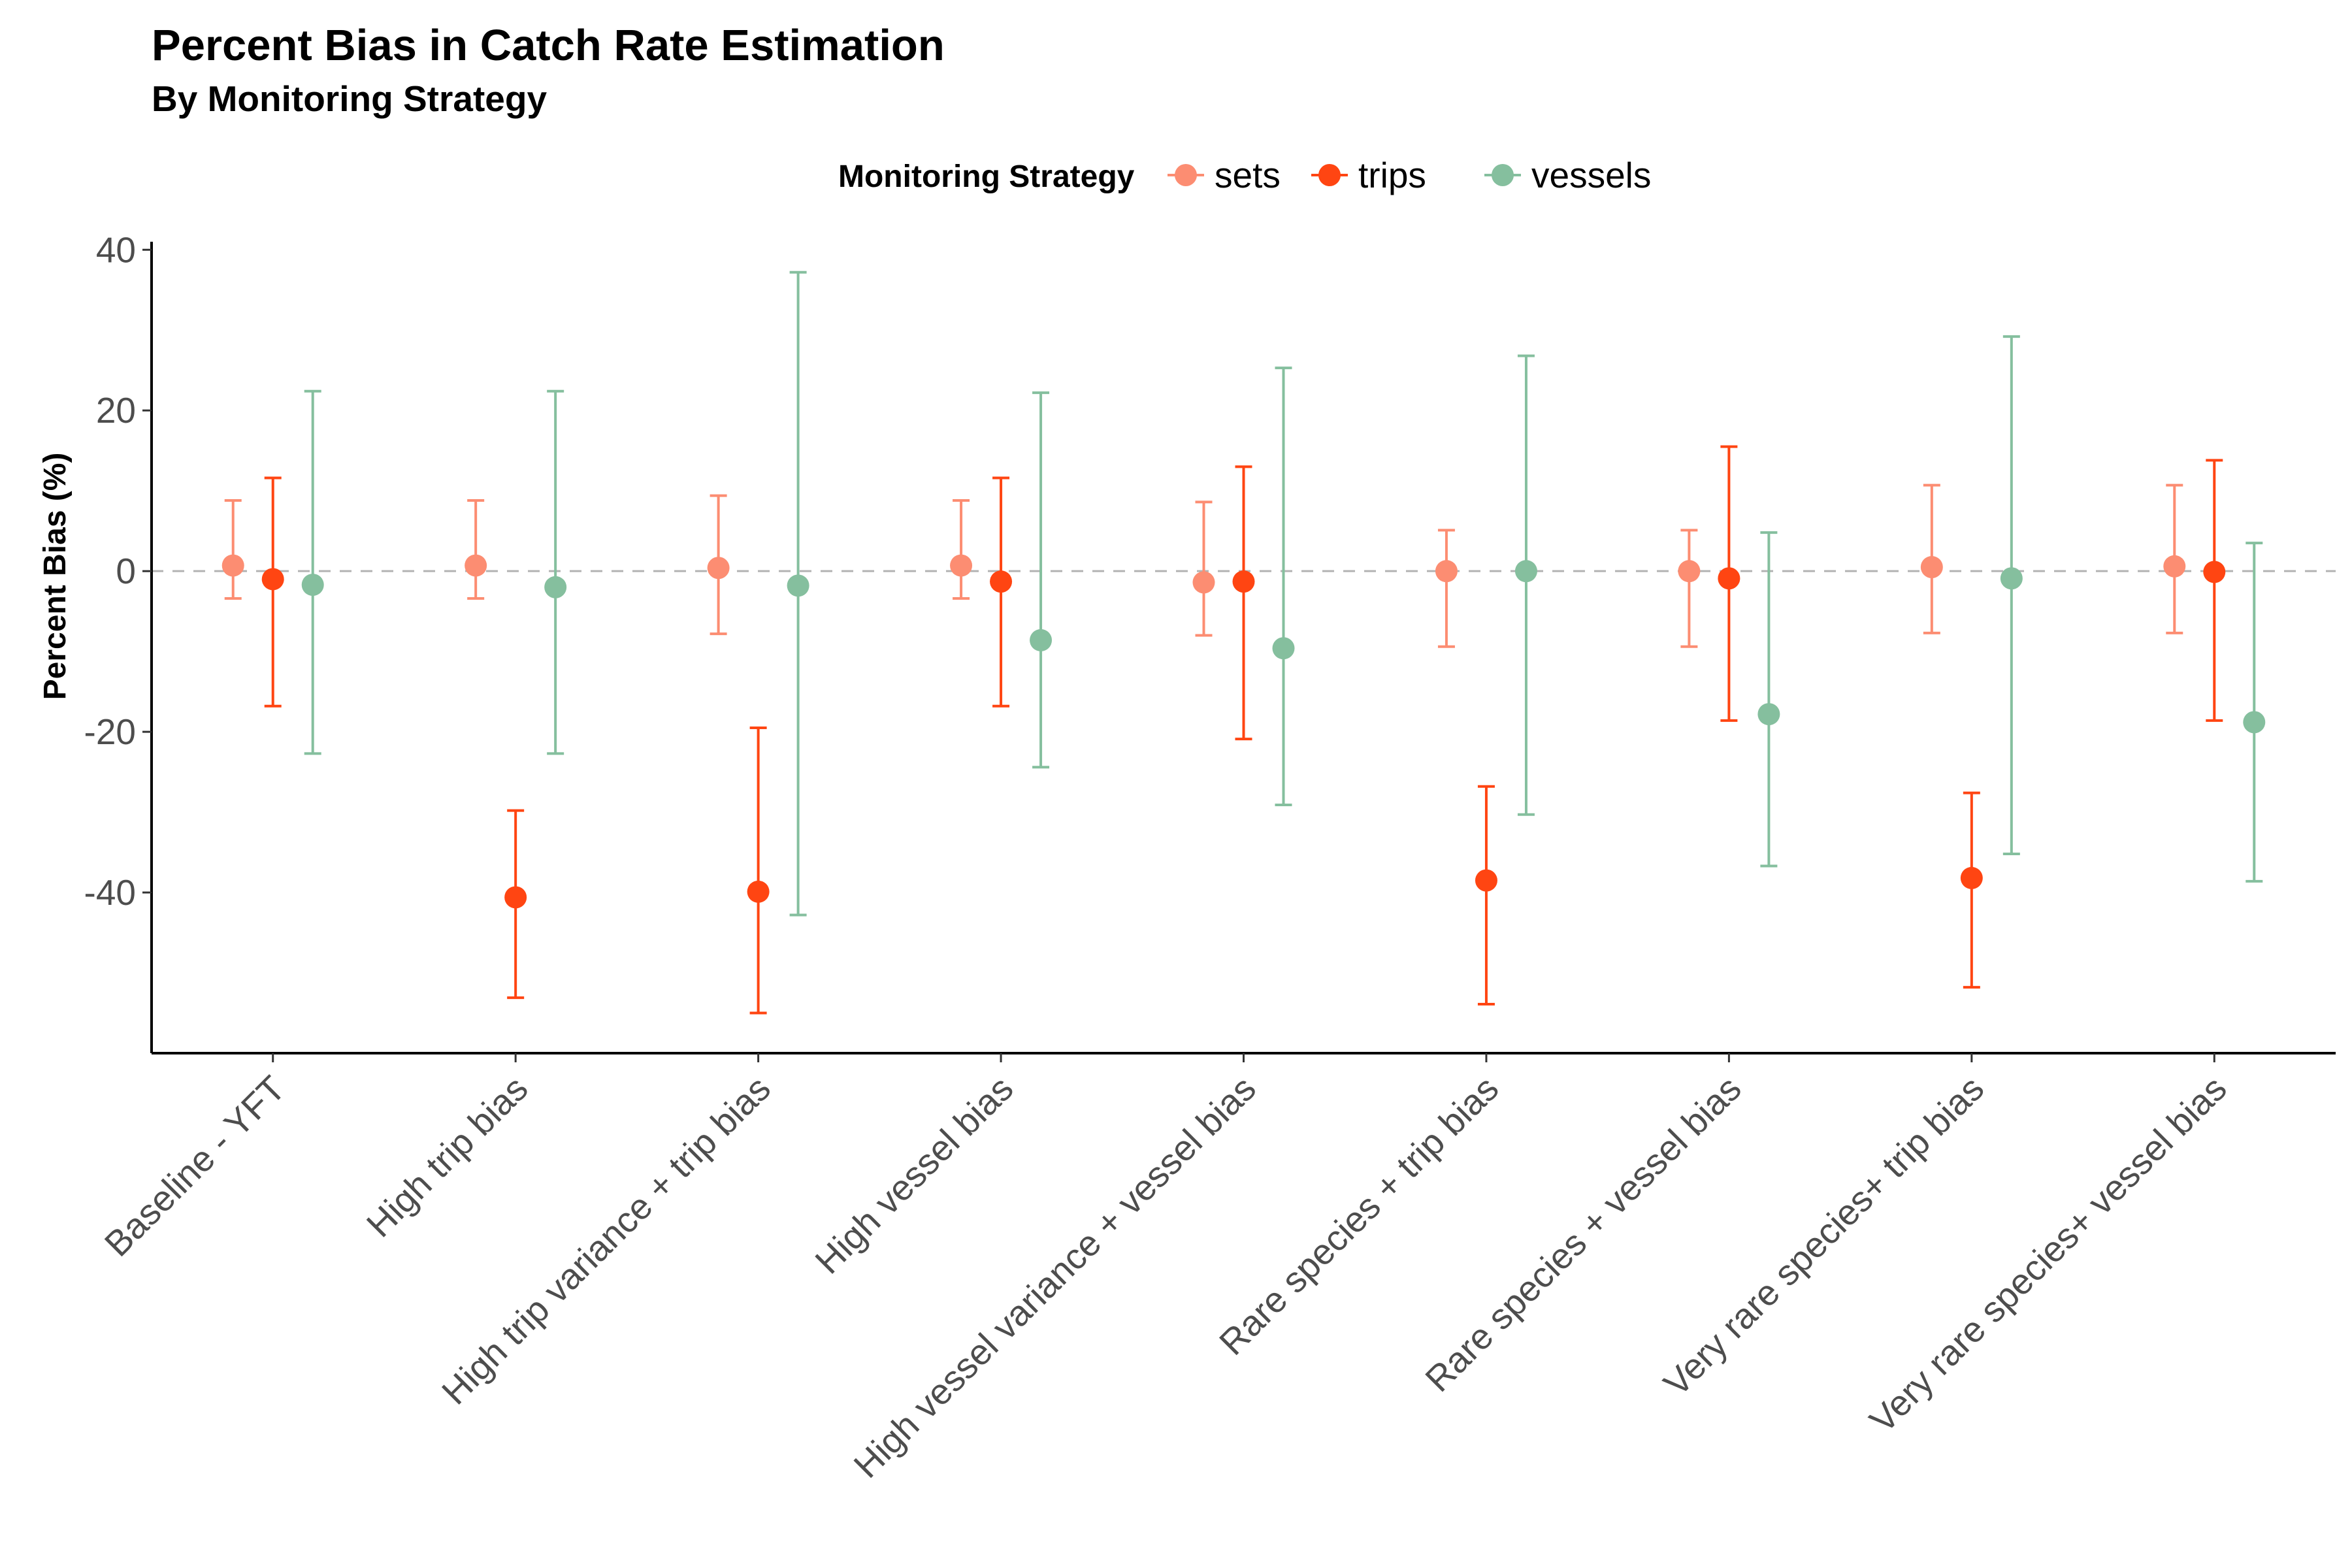 This screenshot has width=2352, height=1568. I want to click on chart-subtitle: By Monitoring Strategy, so click(349, 98).